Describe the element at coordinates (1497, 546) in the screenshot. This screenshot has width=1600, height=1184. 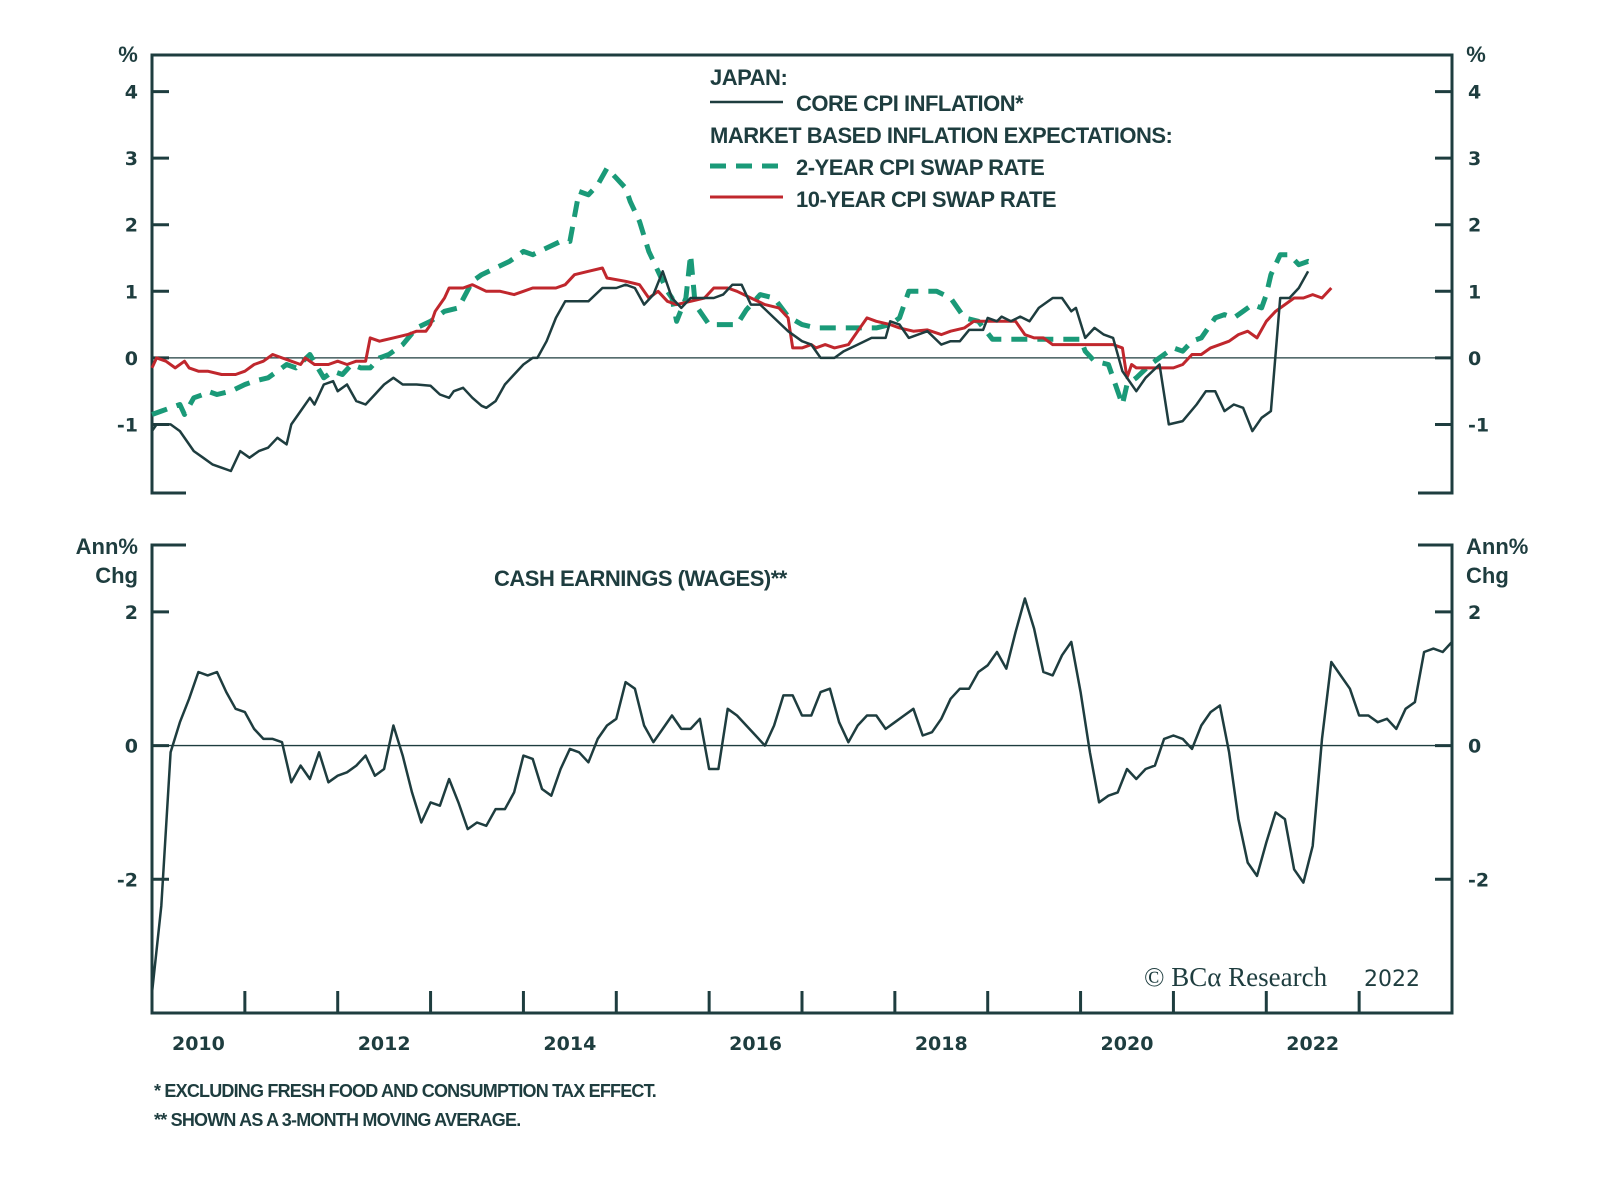
I see `bottom-right-unit-label-line1: Ann%` at that location.